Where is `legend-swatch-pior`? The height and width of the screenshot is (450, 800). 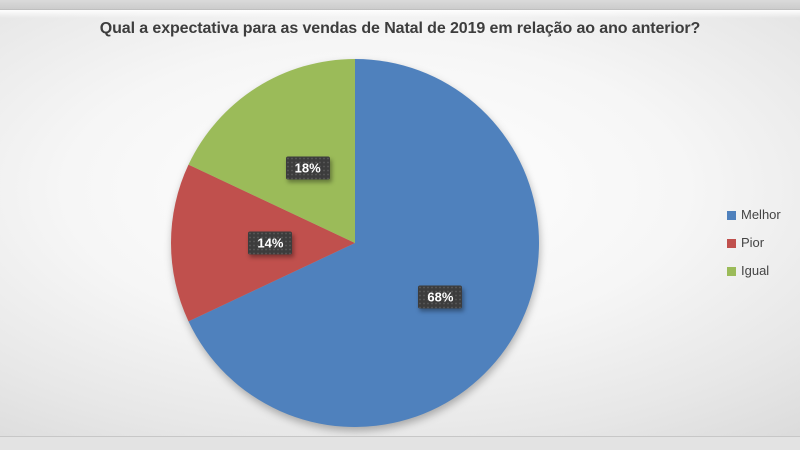 legend-swatch-pior is located at coordinates (731, 243).